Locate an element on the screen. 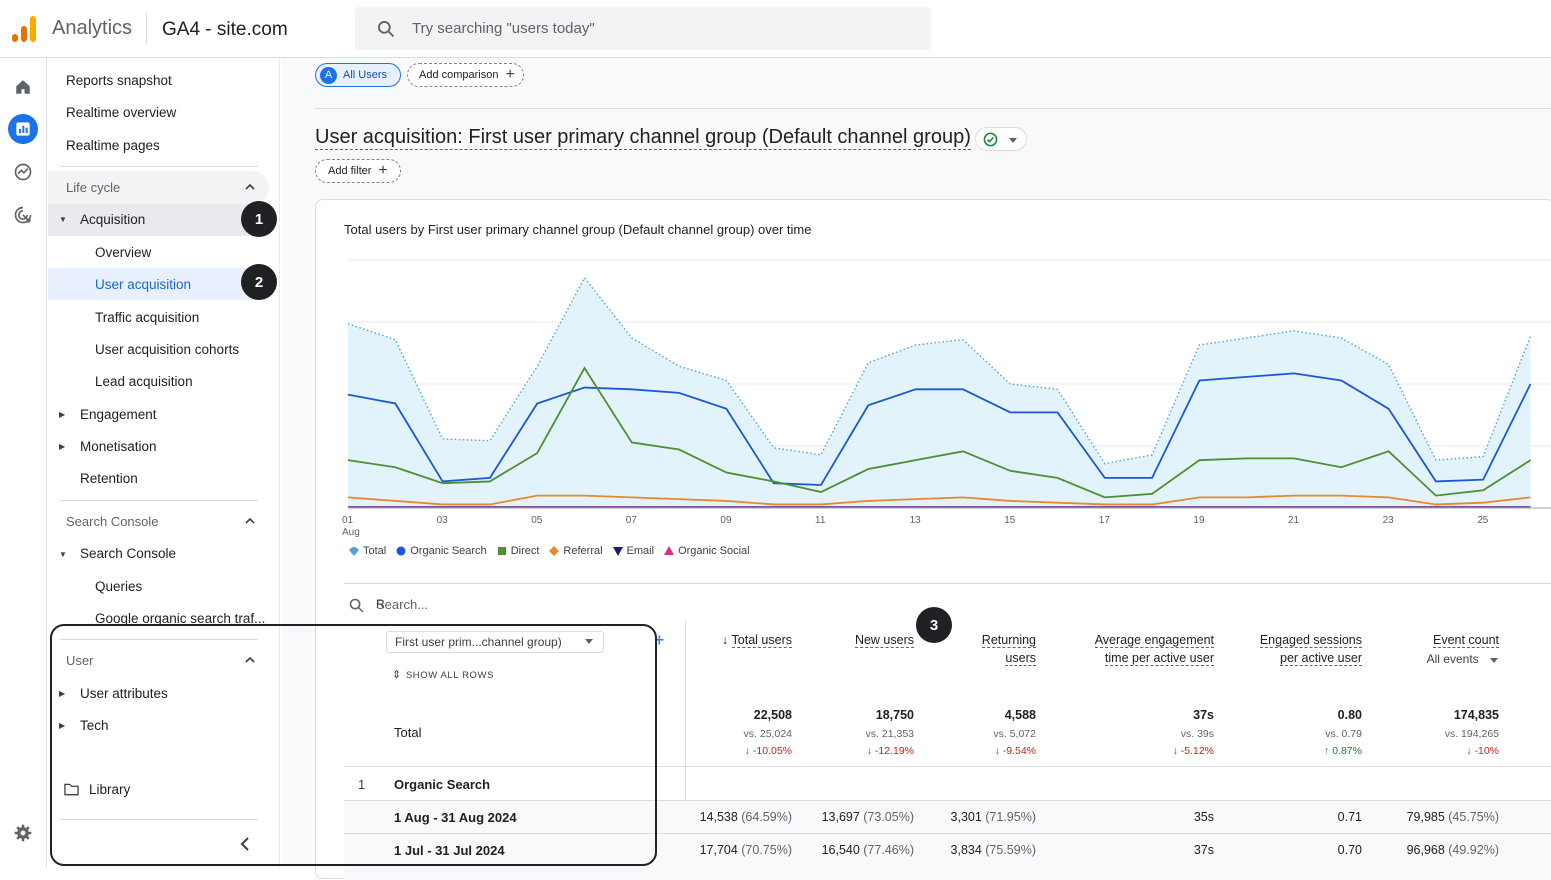  add-filter-button: Add filter + is located at coordinates (358, 171).